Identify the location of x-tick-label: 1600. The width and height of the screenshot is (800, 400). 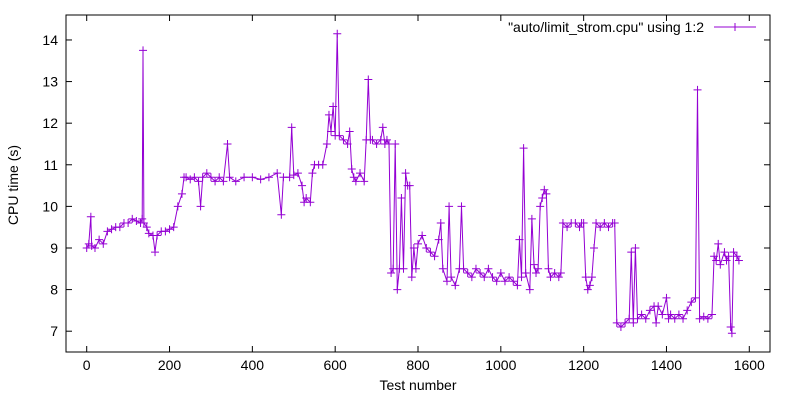
(749, 365).